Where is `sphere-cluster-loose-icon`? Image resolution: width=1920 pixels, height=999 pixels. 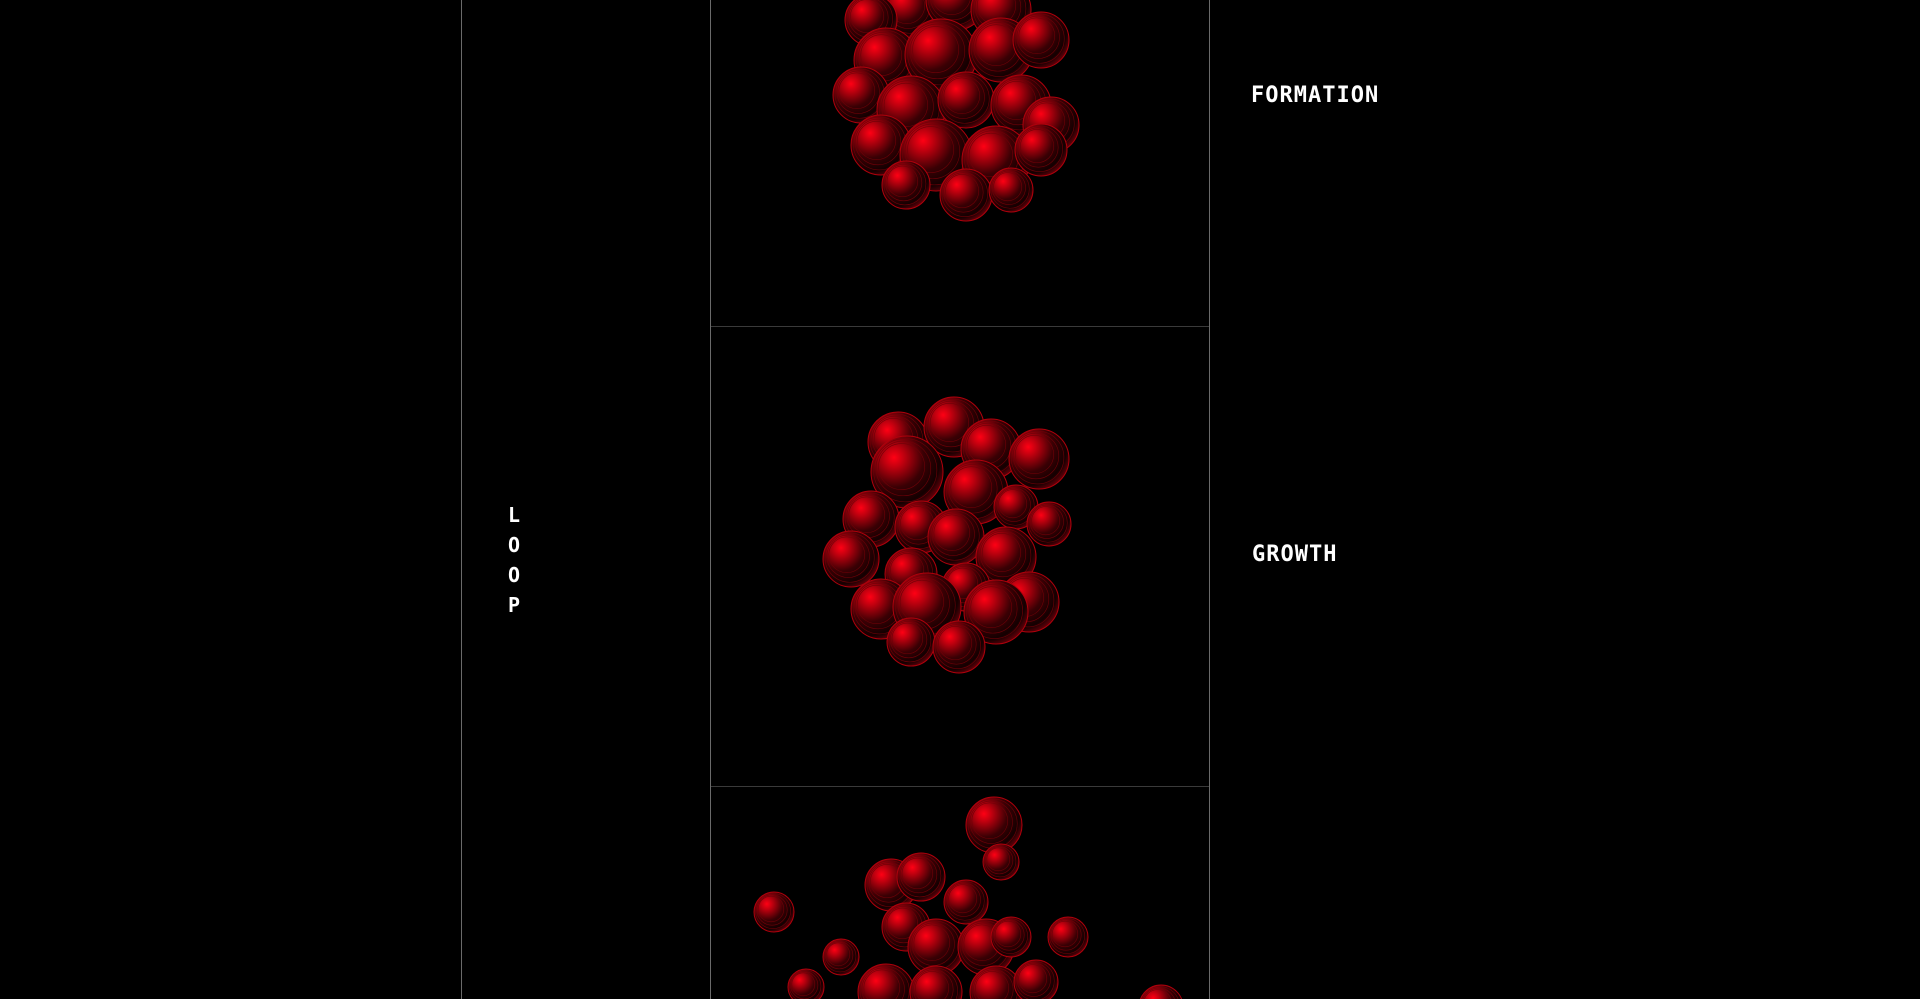 sphere-cluster-loose-icon is located at coordinates (947, 535).